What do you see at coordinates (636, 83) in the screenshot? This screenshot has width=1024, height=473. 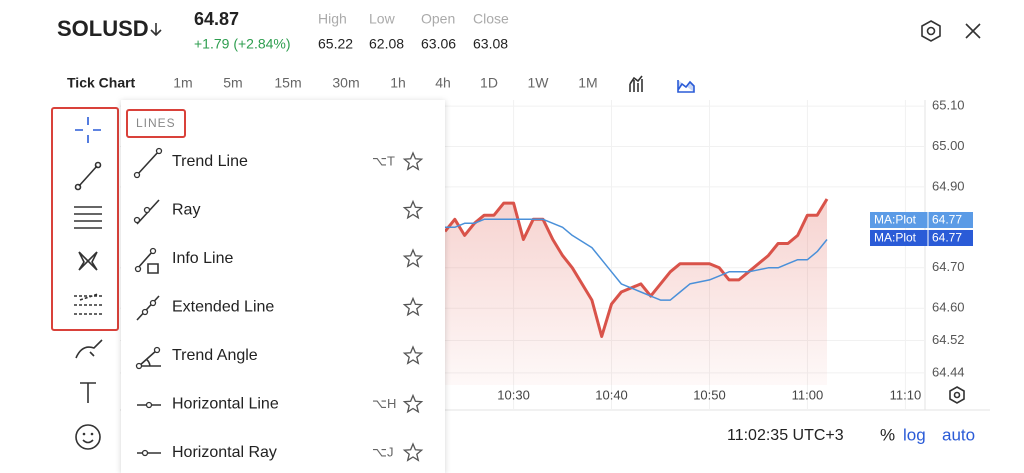 I see `indicators-button` at bounding box center [636, 83].